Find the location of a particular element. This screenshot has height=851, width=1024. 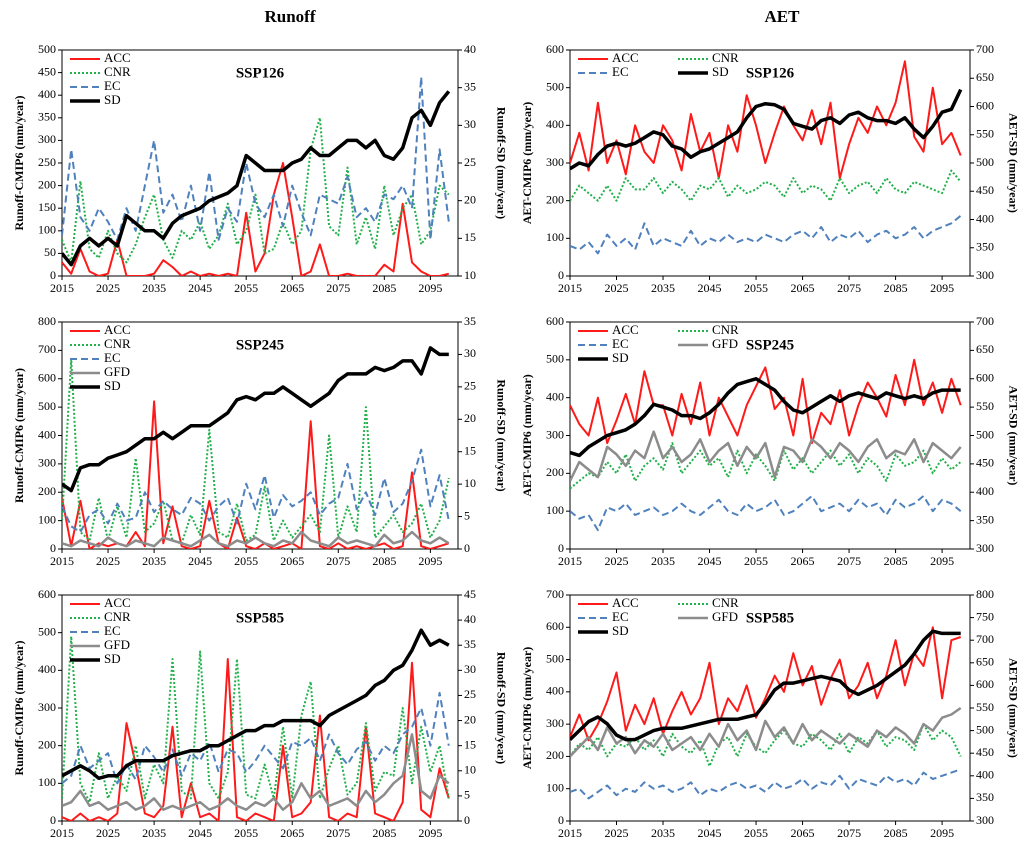

annotation: SSP585 is located at coordinates (770, 618).